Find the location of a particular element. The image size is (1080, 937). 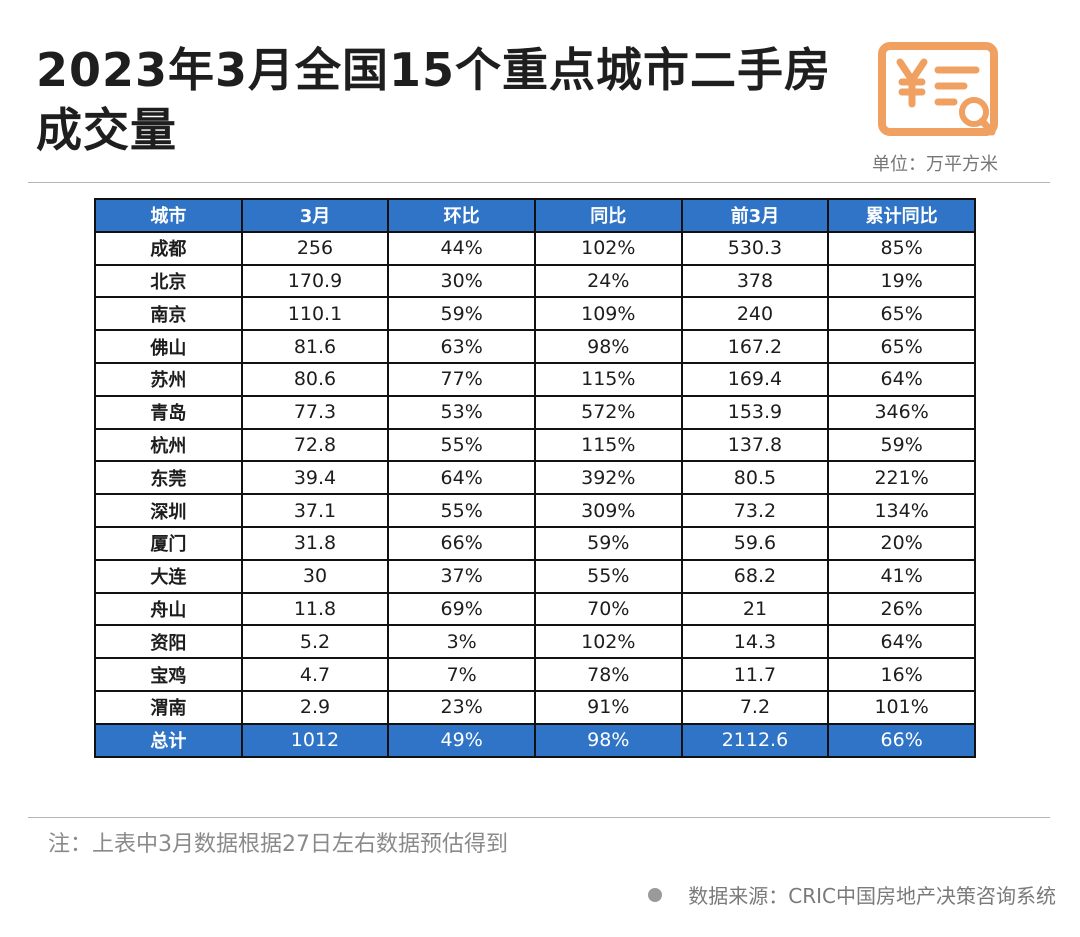

cell-mom: 23% is located at coordinates (461, 707).